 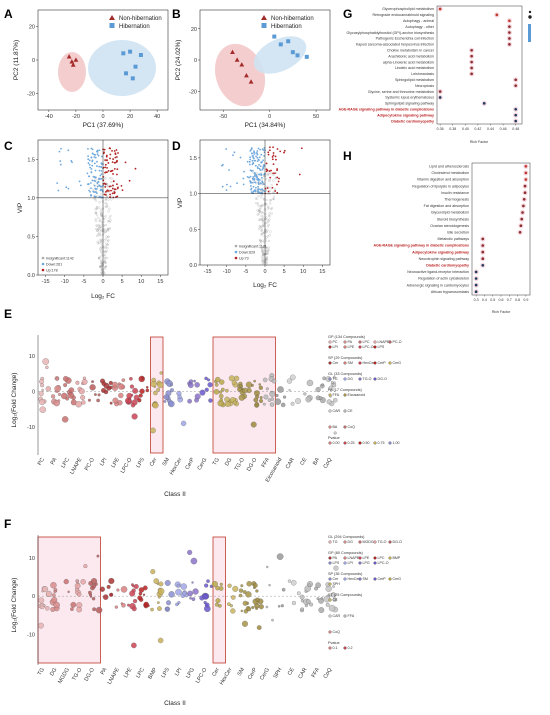 I want to click on highlight-box, so click(x=69, y=600).